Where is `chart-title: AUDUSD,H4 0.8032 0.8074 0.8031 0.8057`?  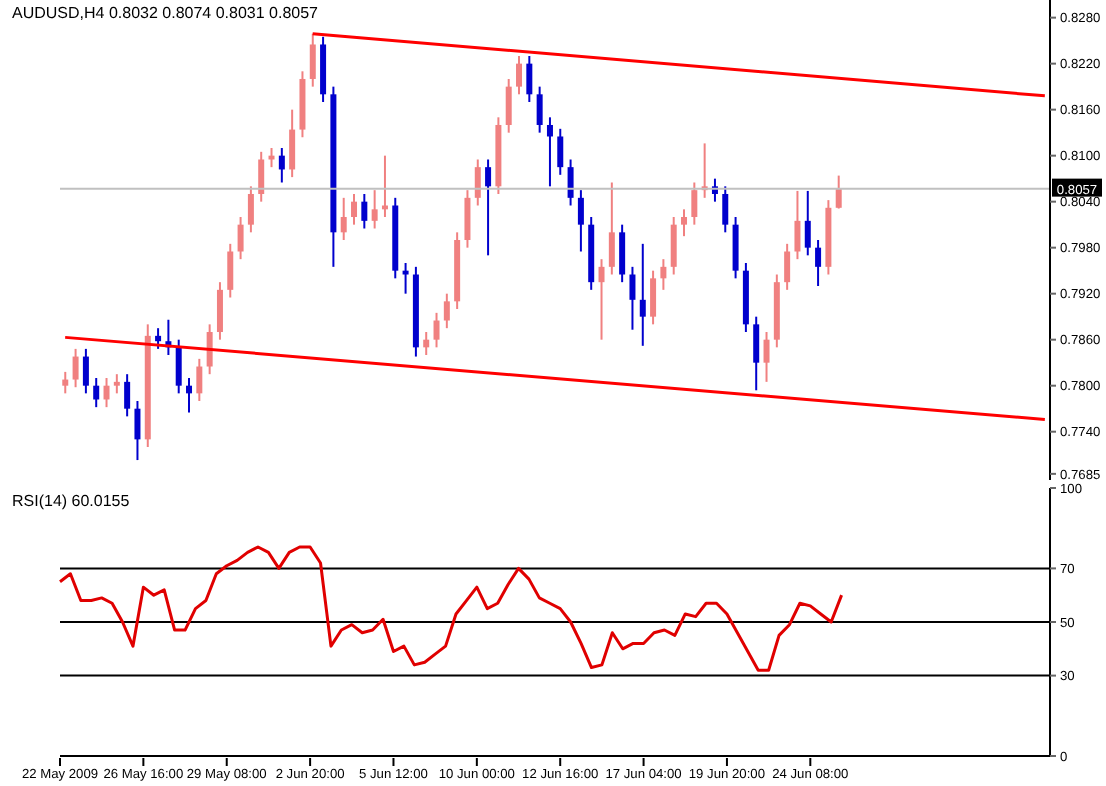 chart-title: AUDUSD,H4 0.8032 0.8074 0.8031 0.8057 is located at coordinates (165, 13).